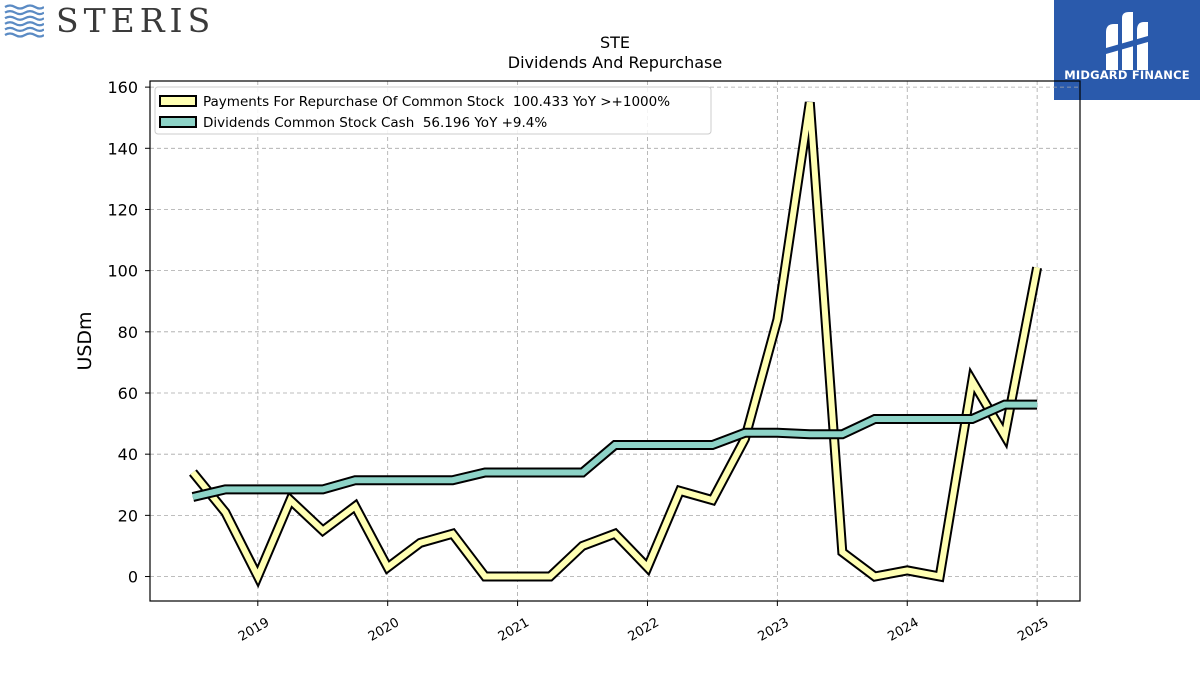 The image size is (1200, 675). I want to click on y-tick-label: 40, so click(128, 454).